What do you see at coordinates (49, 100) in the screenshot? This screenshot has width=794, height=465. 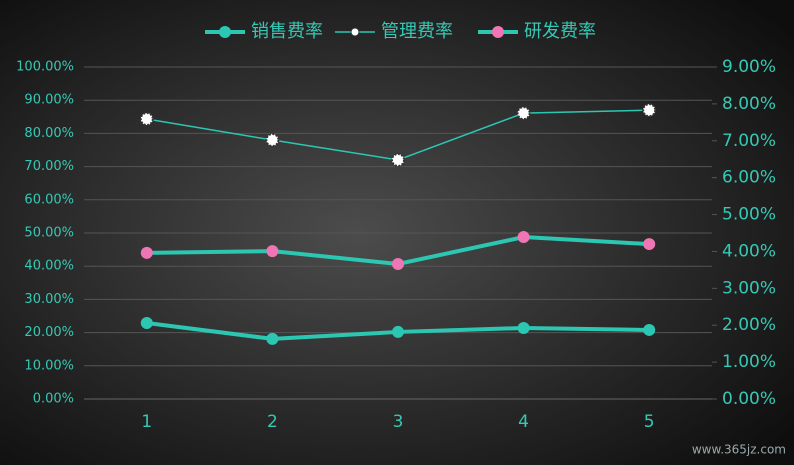 I see `y-tick-label: 90.00%` at bounding box center [49, 100].